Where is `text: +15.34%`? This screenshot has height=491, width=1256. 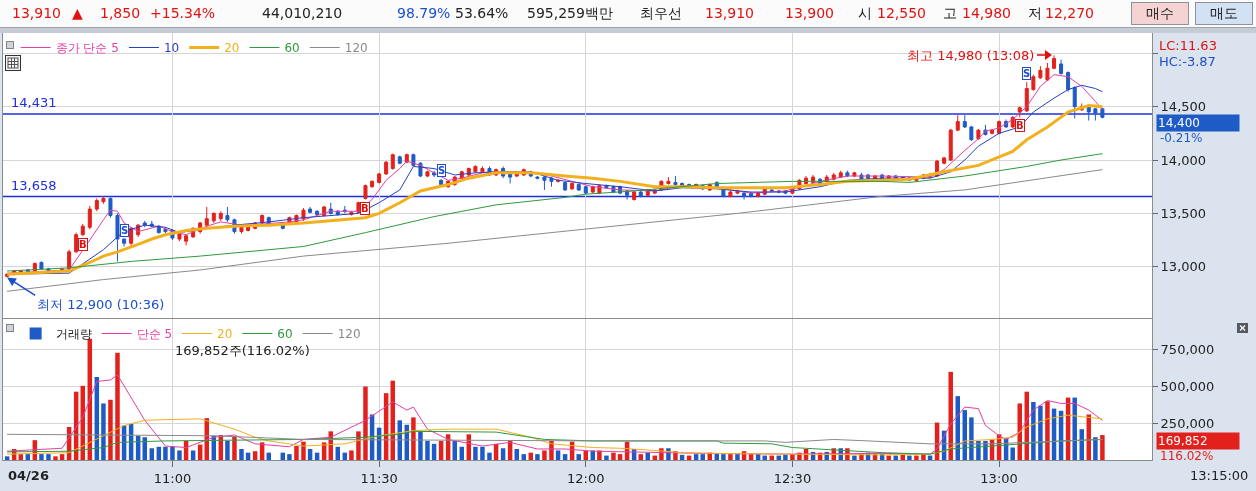 text: +15.34% is located at coordinates (183, 13).